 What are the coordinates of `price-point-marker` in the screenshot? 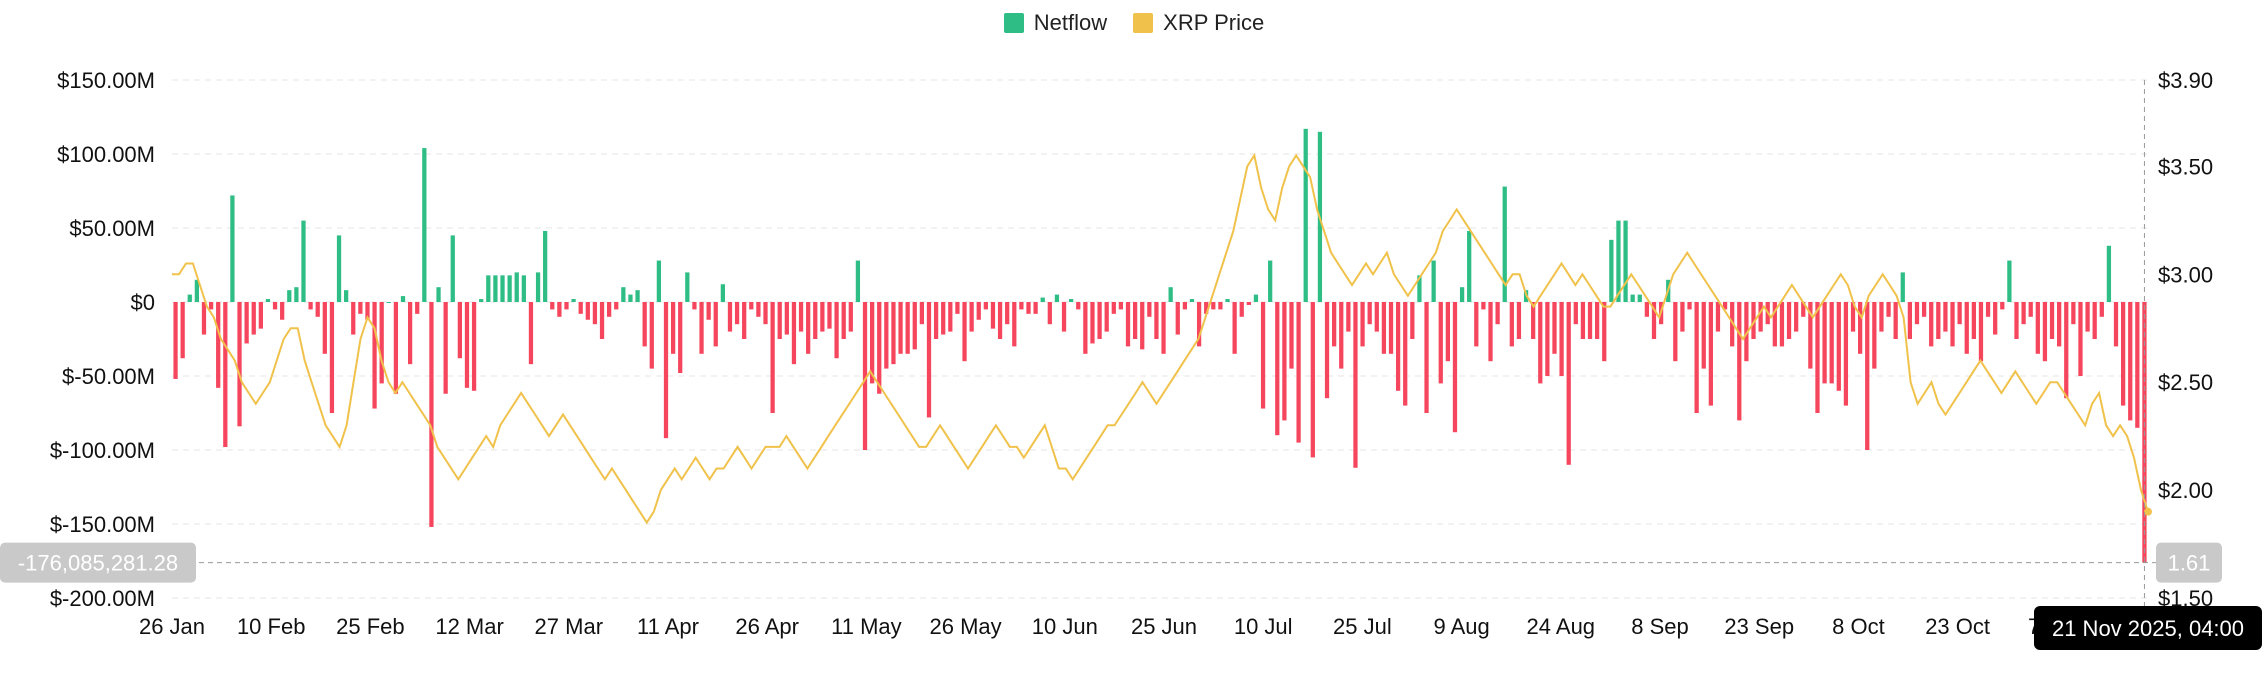 It's located at (2148, 511).